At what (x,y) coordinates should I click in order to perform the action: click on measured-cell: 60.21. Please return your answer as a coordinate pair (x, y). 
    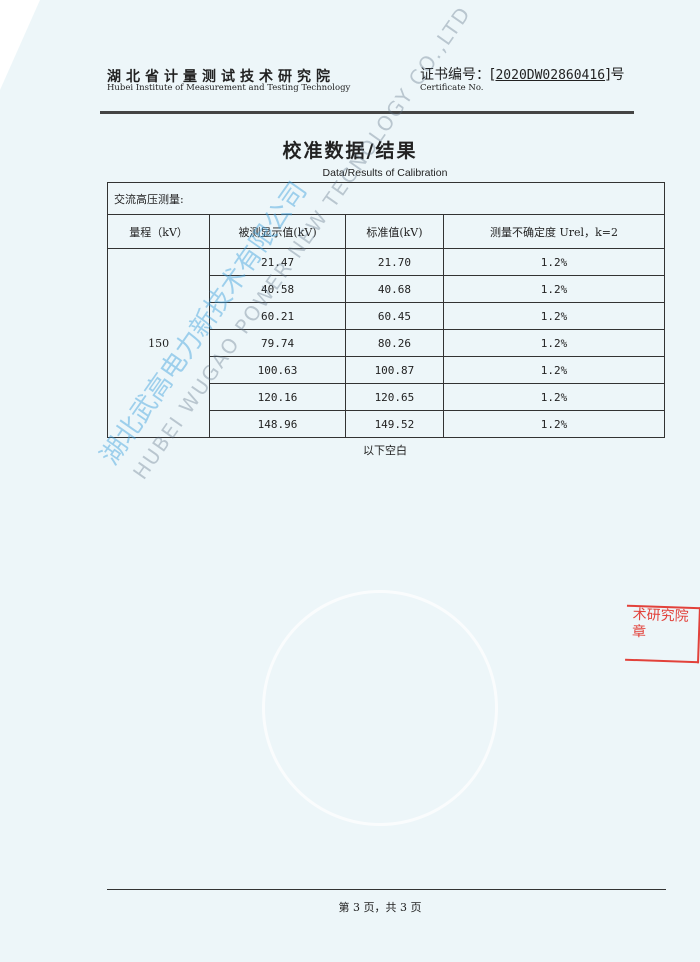
    Looking at the image, I should click on (277, 316).